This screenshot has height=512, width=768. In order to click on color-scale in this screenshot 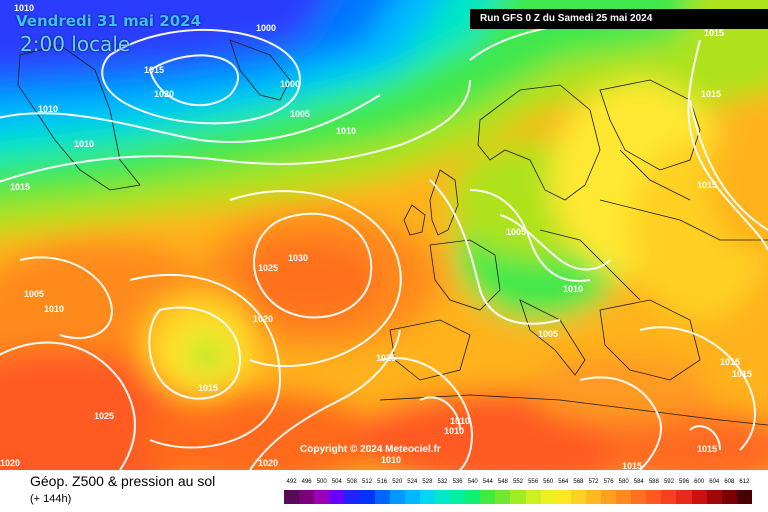, I will do `click(518, 497)`.